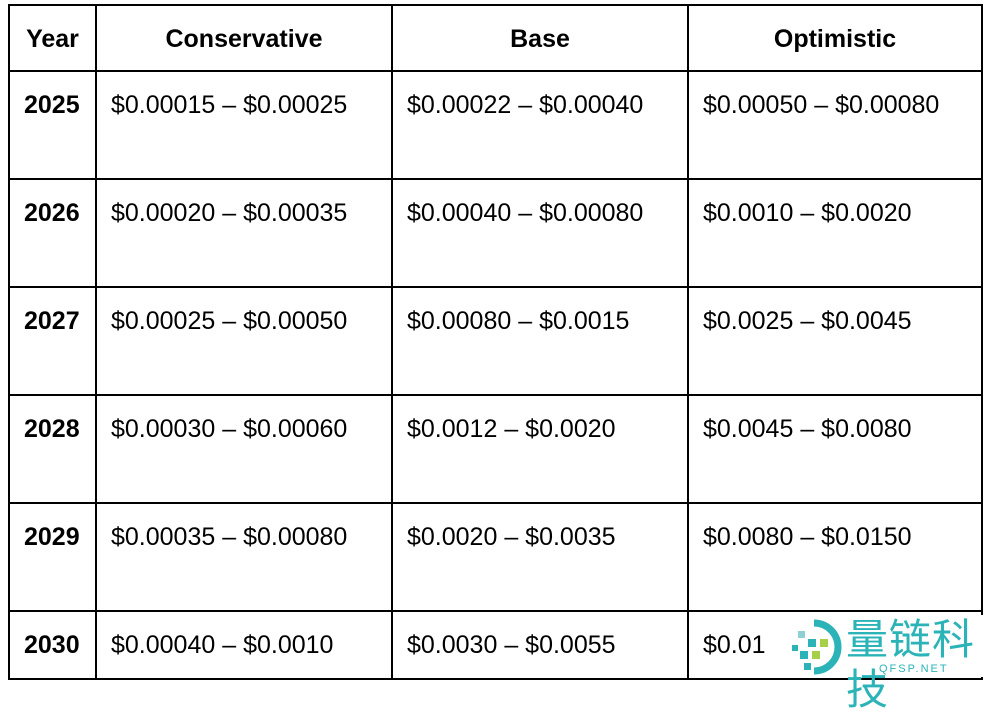 The image size is (1006, 715). What do you see at coordinates (835, 557) in the screenshot?
I see `optimistic-cell: $0.0080 – $0.0150` at bounding box center [835, 557].